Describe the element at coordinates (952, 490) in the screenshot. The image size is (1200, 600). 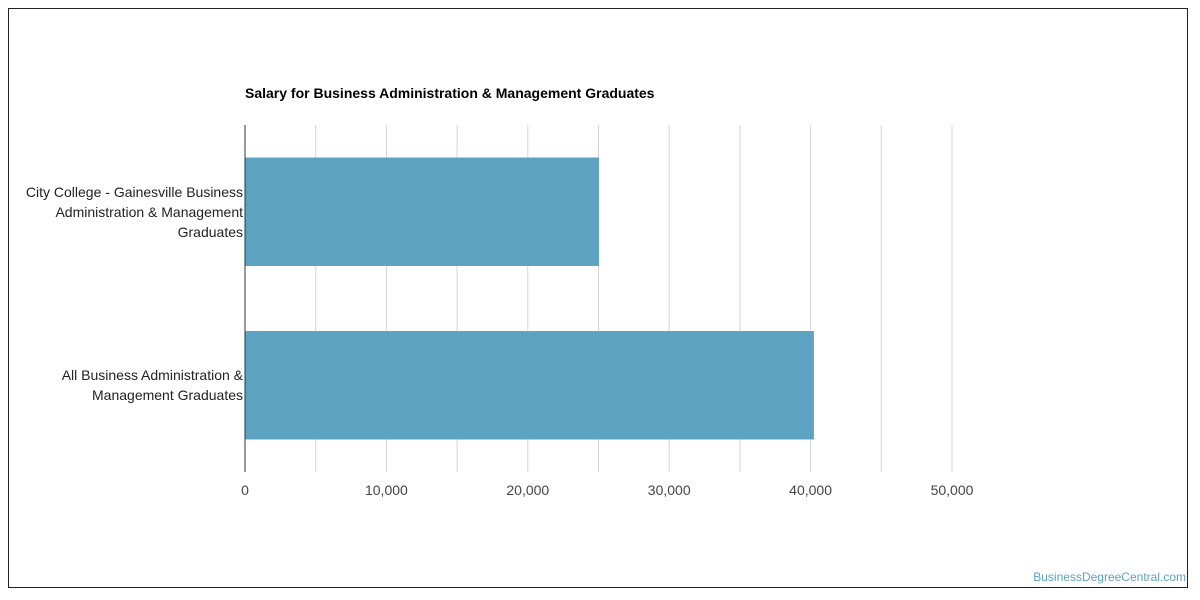
I see `x-tick-label: 50,000` at that location.